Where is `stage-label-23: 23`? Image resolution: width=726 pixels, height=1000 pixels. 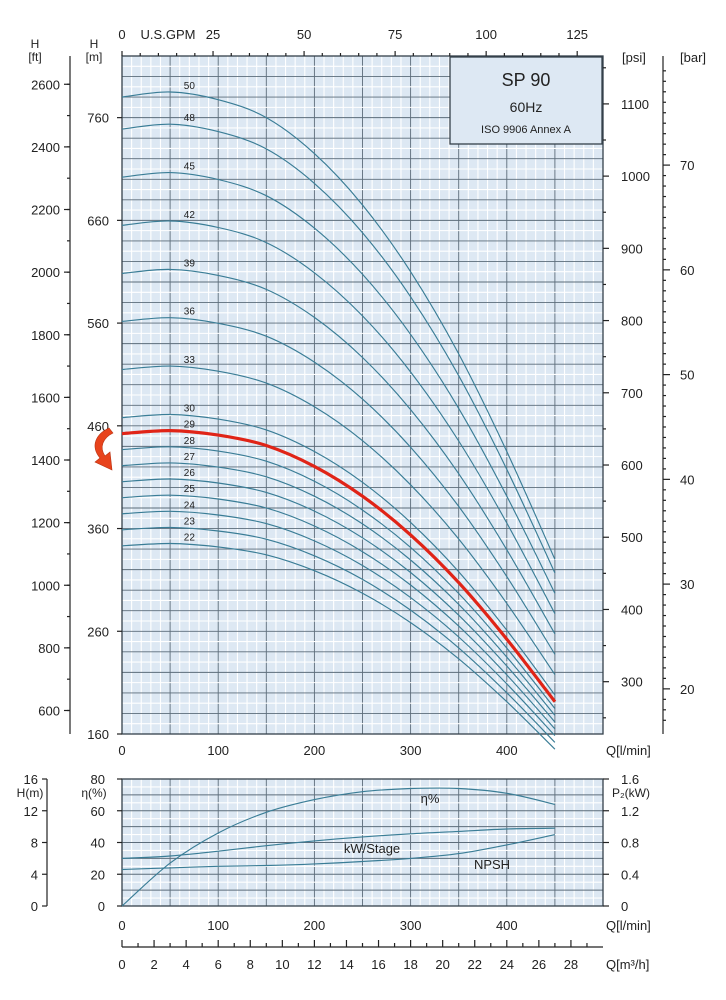 stage-label-23: 23 is located at coordinates (190, 521).